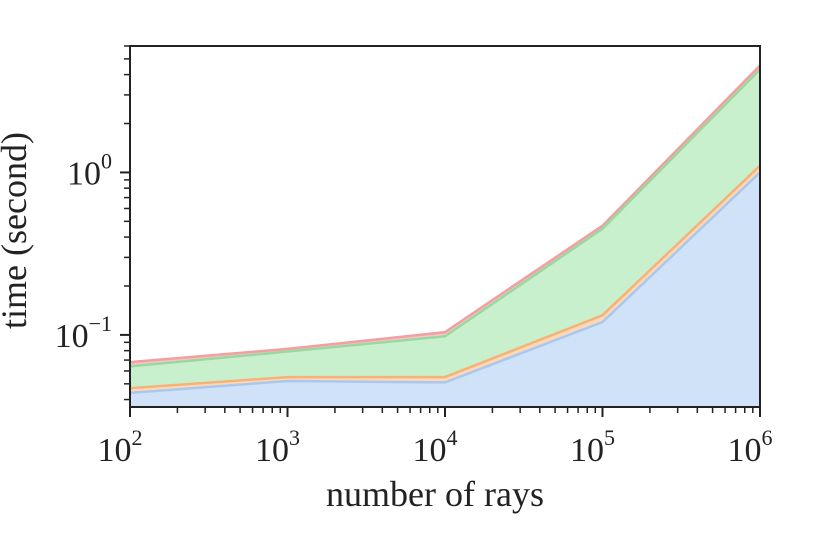  What do you see at coordinates (435, 494) in the screenshot?
I see `x-axis-label: number of rays` at bounding box center [435, 494].